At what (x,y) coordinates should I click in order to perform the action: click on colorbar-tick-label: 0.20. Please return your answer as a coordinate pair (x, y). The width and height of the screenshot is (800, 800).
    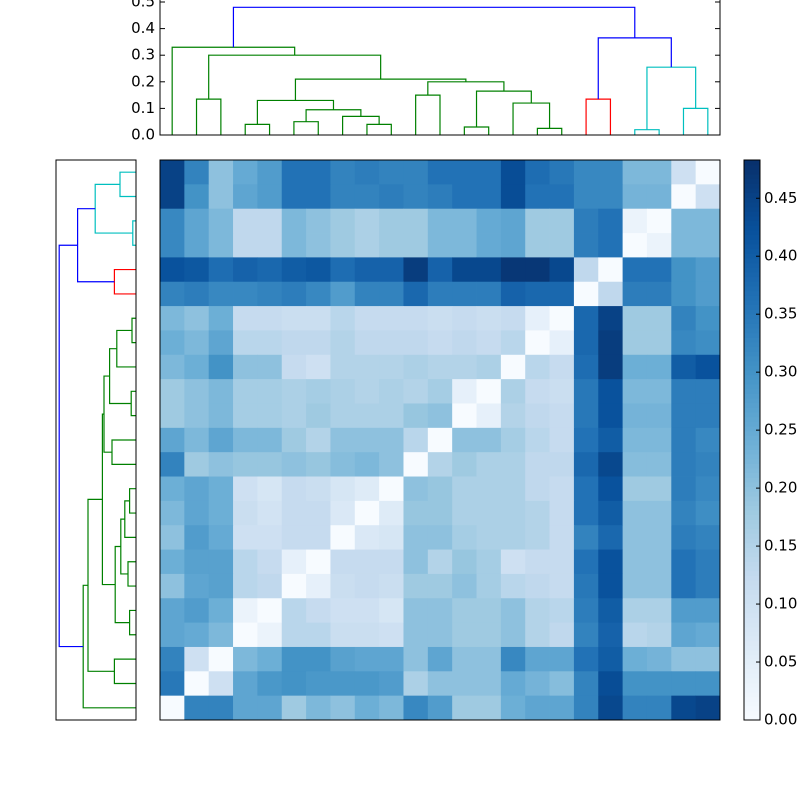
    Looking at the image, I should click on (780, 488).